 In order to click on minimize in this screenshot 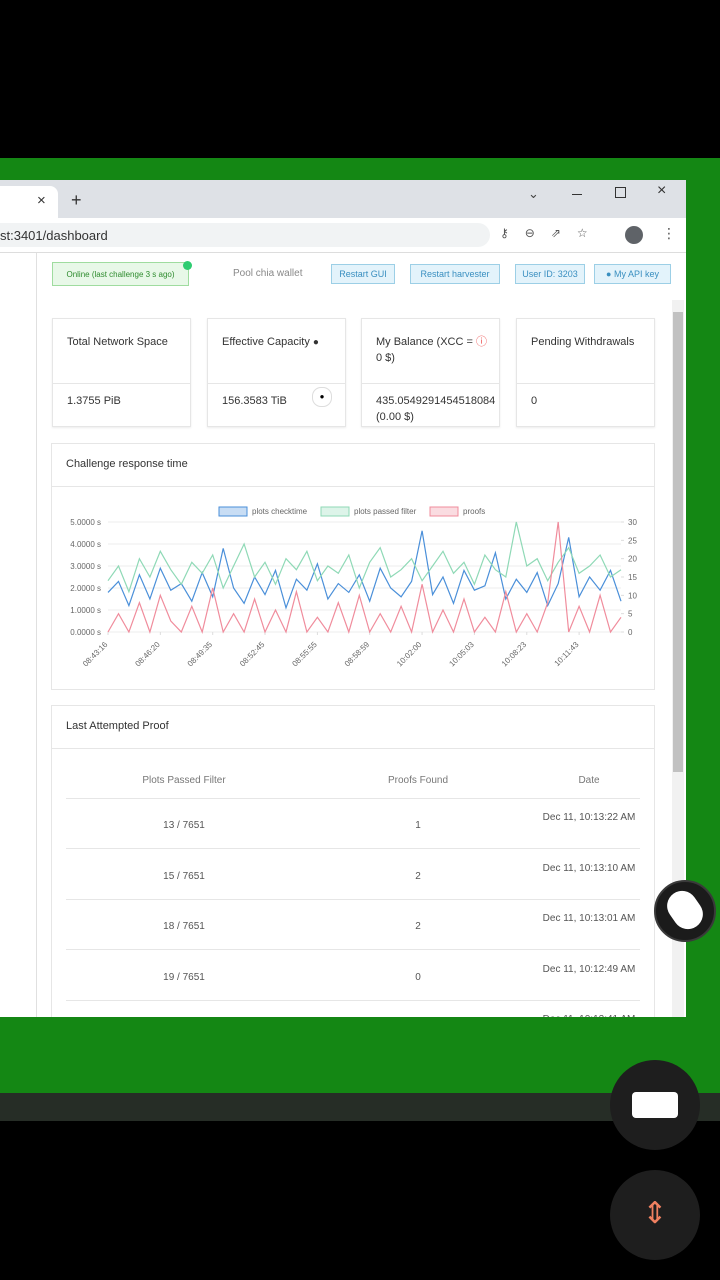, I will do `click(577, 194)`.